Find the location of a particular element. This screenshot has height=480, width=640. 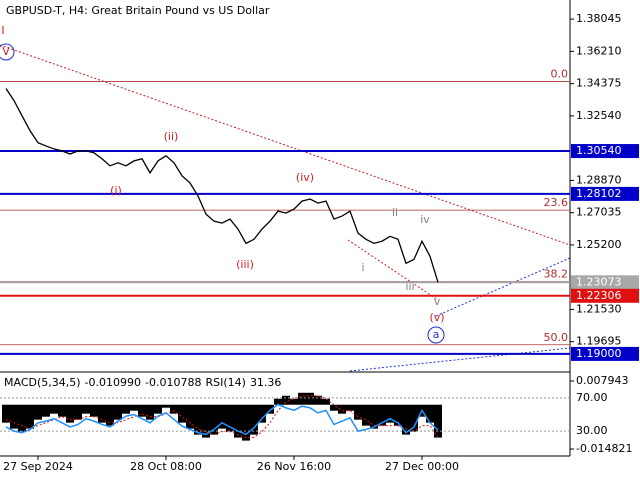

fib-label: 0.0 is located at coordinates (560, 73).